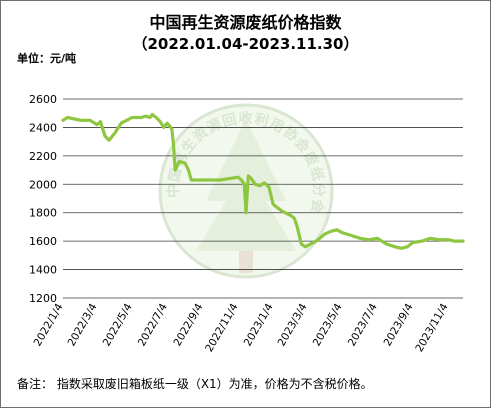  I want to click on watermark-char: 源, so click(214, 125).